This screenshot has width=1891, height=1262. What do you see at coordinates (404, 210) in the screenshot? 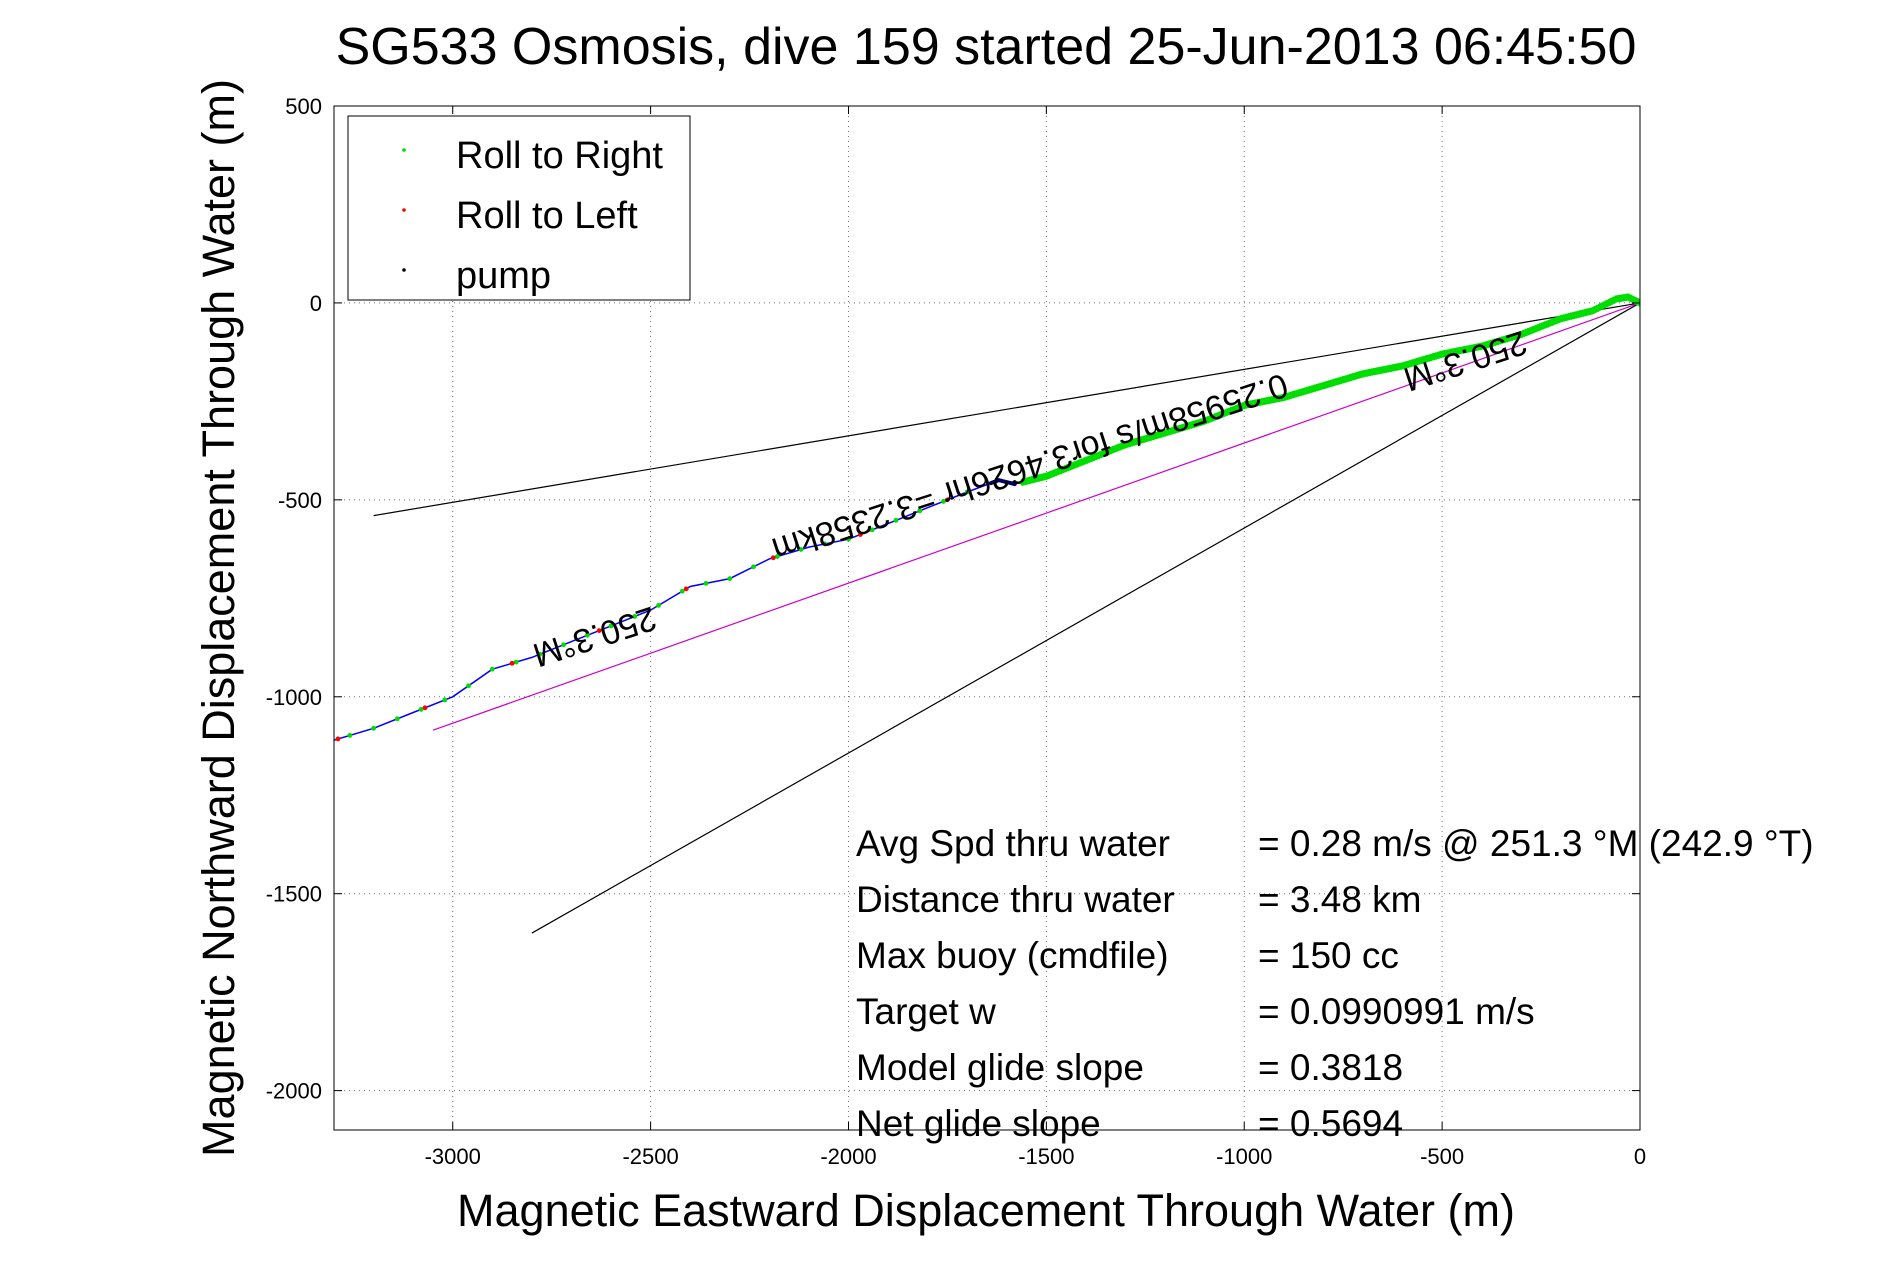
I see `legend-marker-roll-left` at bounding box center [404, 210].